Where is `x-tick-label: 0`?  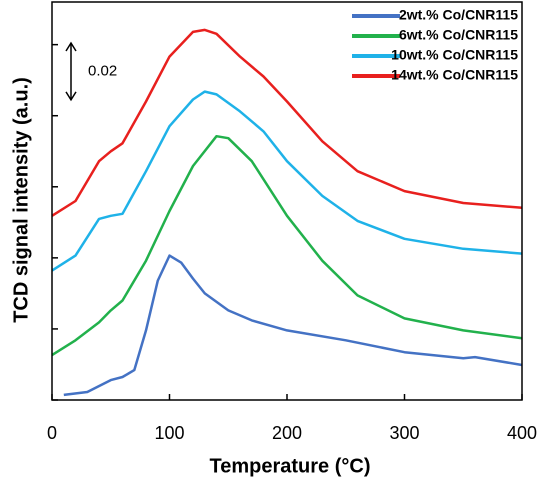 x-tick-label: 0 is located at coordinates (52, 433).